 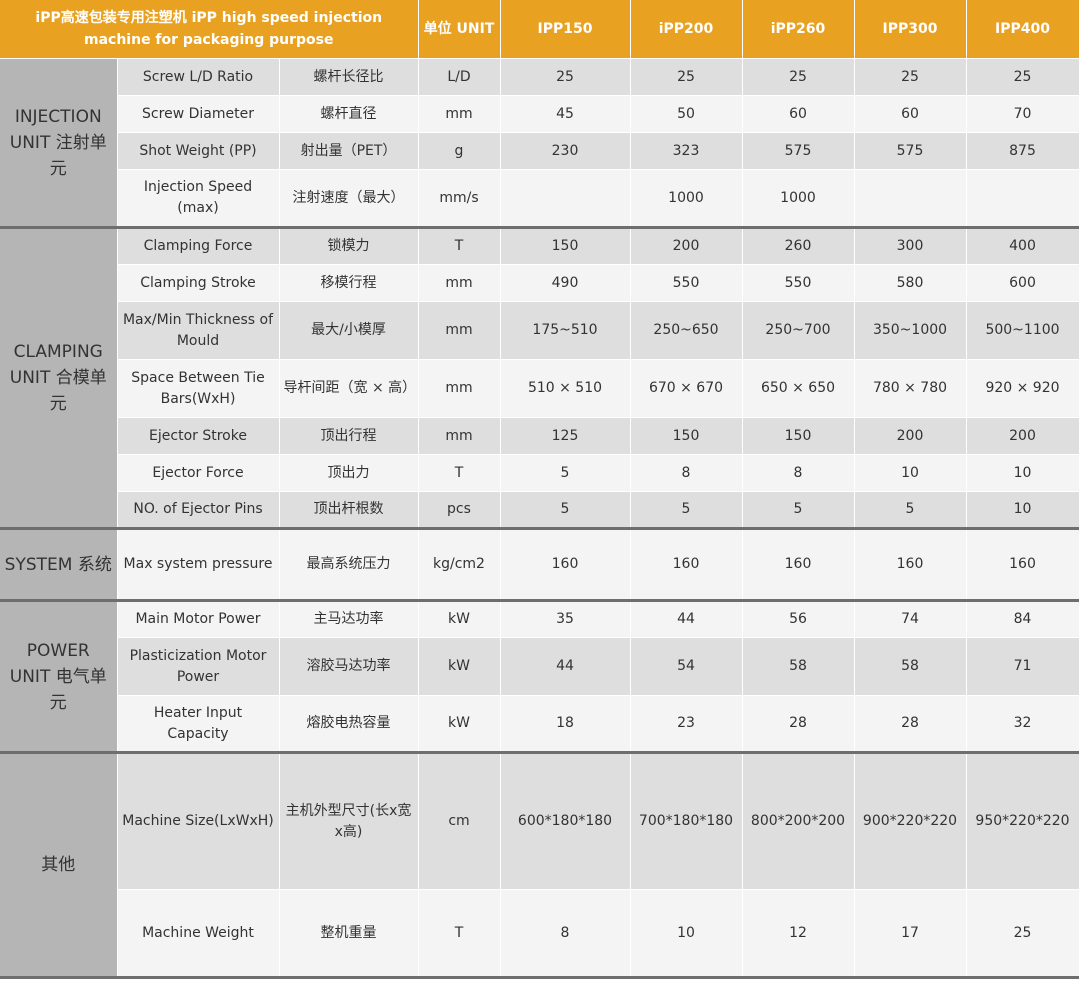 What do you see at coordinates (349, 619) in the screenshot?
I see `param-name-cn: 主马达功率` at bounding box center [349, 619].